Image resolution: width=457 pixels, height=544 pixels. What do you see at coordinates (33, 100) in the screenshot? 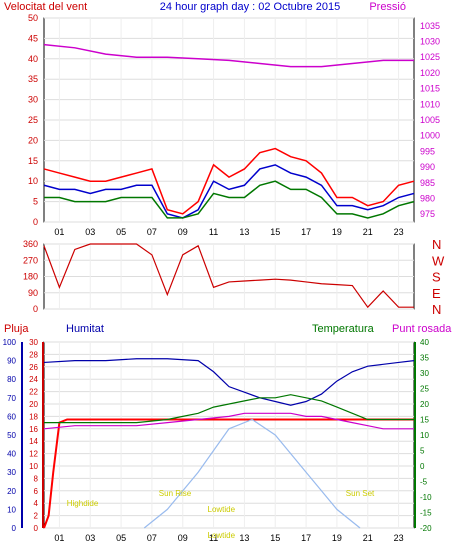
I see `chart1-ytick-left: 30` at bounding box center [33, 100].